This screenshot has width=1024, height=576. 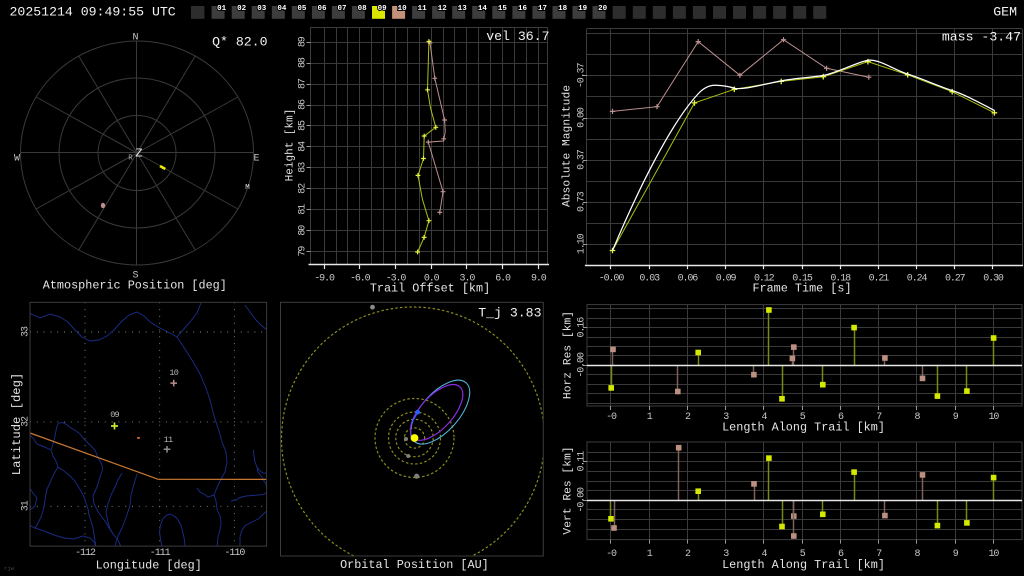 What do you see at coordinates (138, 154) in the screenshot?
I see `svg-text: Z` at bounding box center [138, 154].